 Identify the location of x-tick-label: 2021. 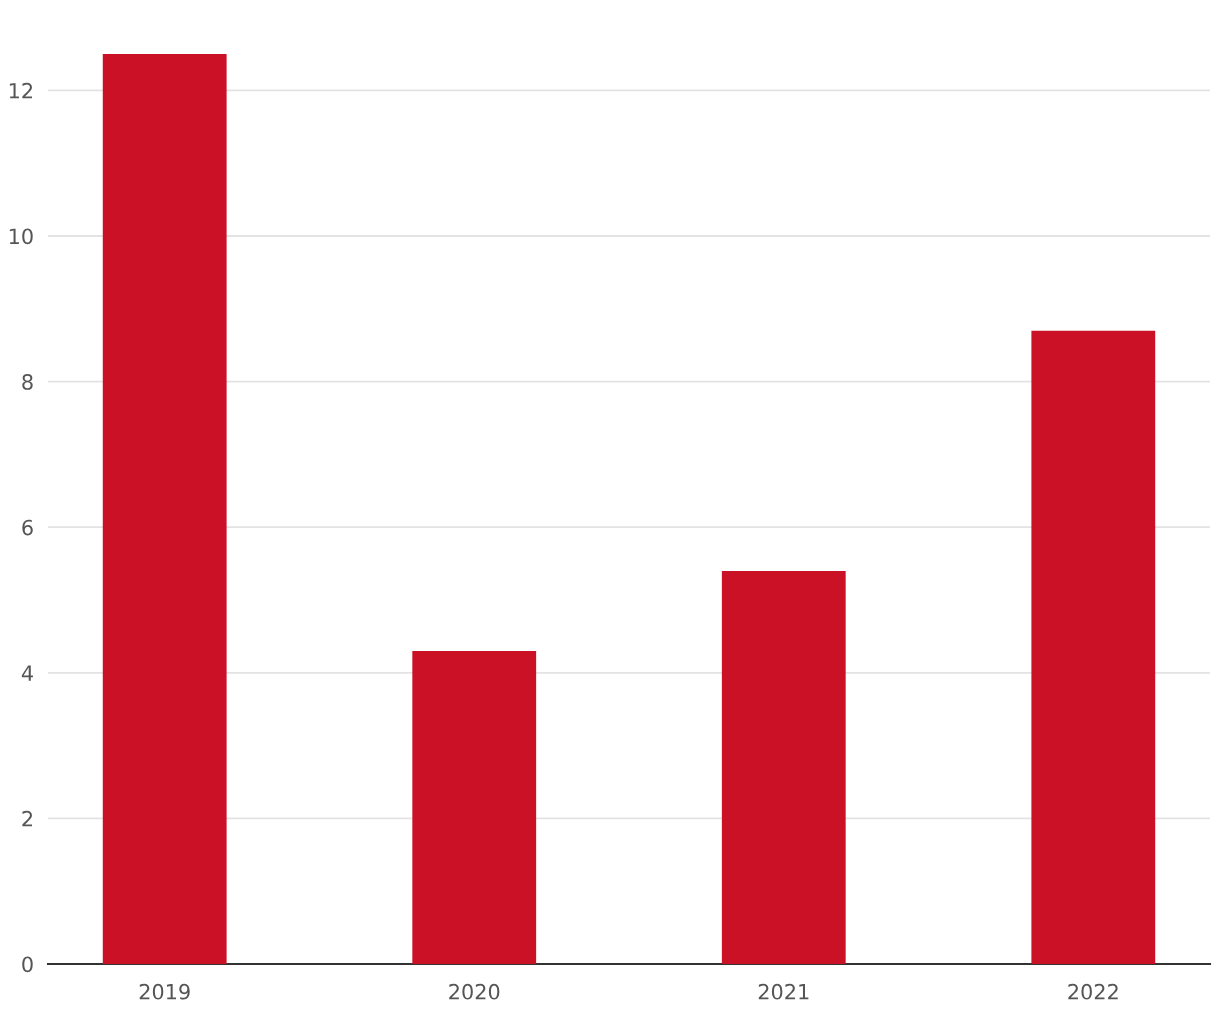
(783, 991).